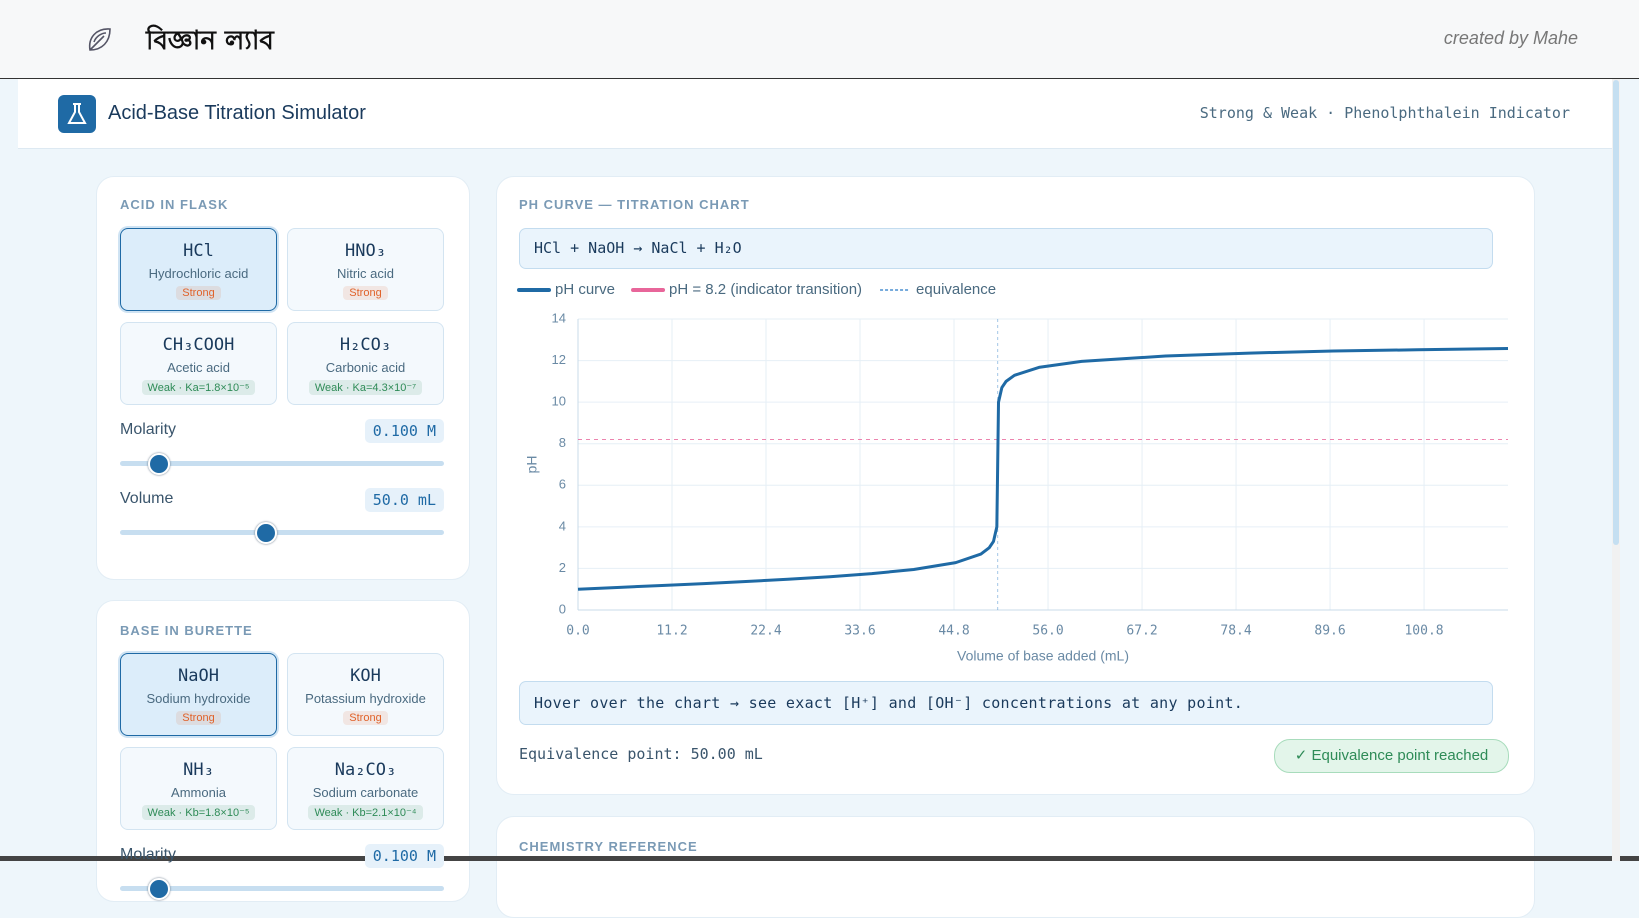 The height and width of the screenshot is (918, 1639). What do you see at coordinates (562, 567) in the screenshot?
I see `y-tick-label: 2` at bounding box center [562, 567].